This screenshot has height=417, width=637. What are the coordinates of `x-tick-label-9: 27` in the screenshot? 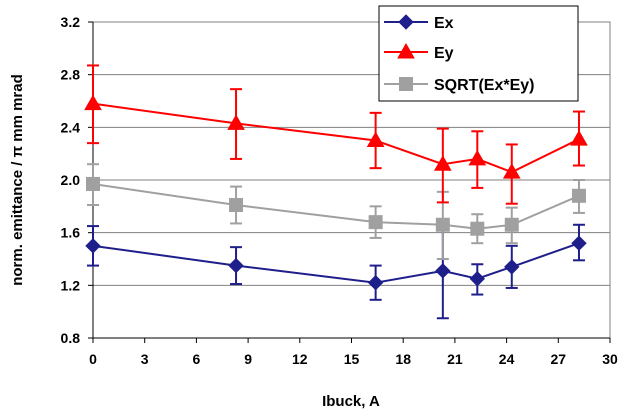 It's located at (559, 359).